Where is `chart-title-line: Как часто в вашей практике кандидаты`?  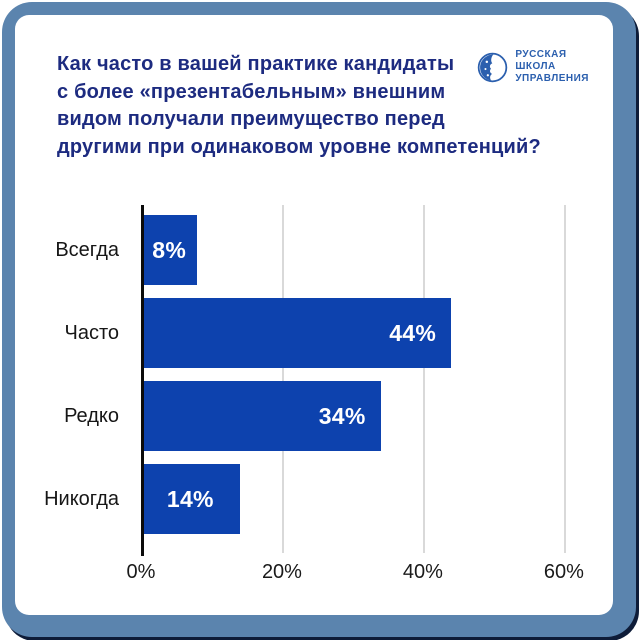
chart-title-line: Как часто в вашей практике кандидаты is located at coordinates (256, 64).